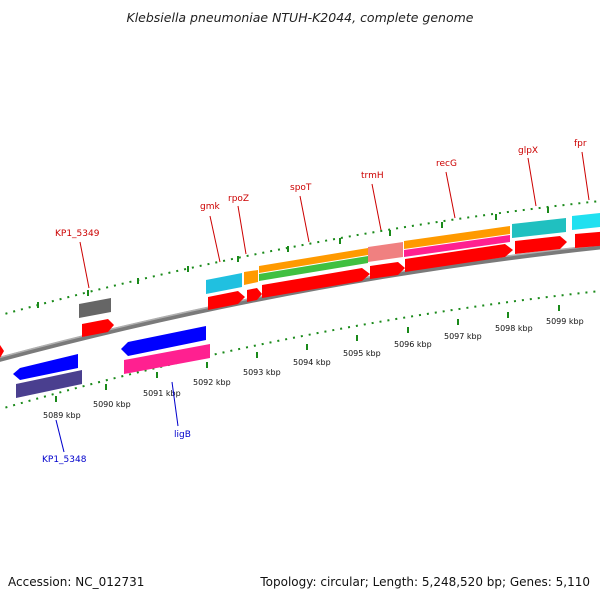 This screenshot has width=600, height=600. Describe the element at coordinates (362, 353) in the screenshot. I see `tick-label: 5095 kbp` at that location.